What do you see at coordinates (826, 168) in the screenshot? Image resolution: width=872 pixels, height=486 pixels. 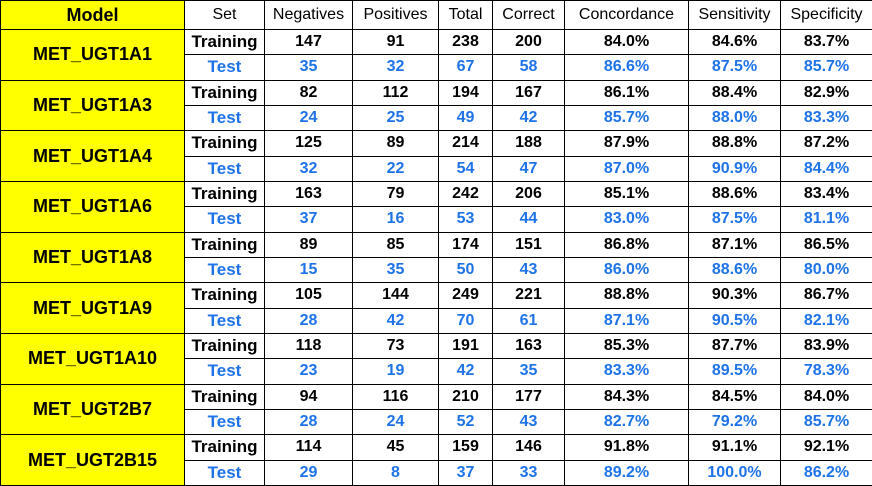 I see `specificity-cell: 84.4%` at bounding box center [826, 168].